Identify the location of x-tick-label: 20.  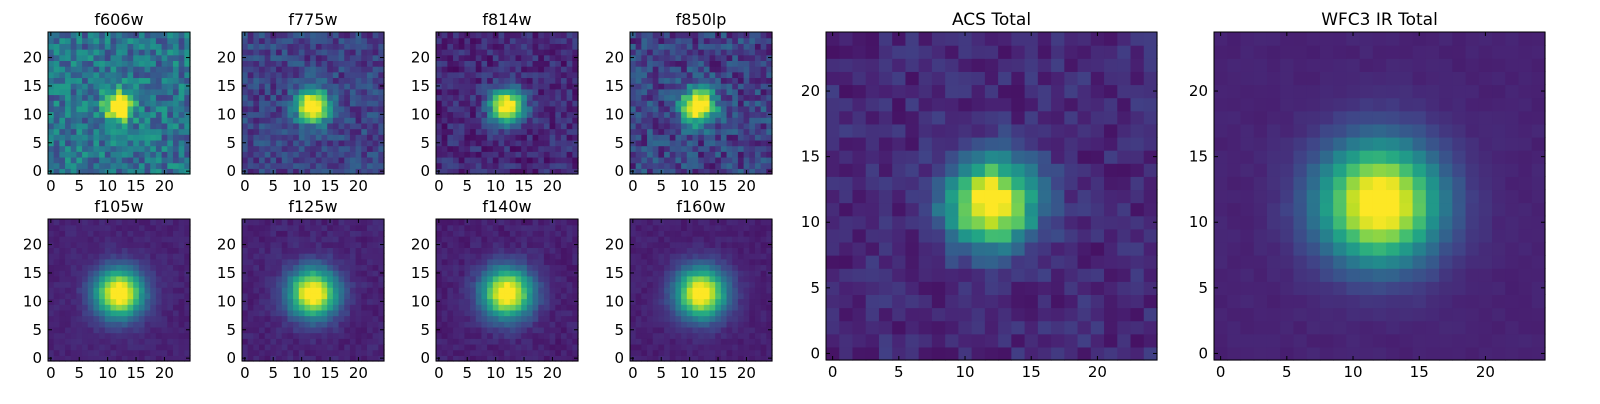
(358, 186).